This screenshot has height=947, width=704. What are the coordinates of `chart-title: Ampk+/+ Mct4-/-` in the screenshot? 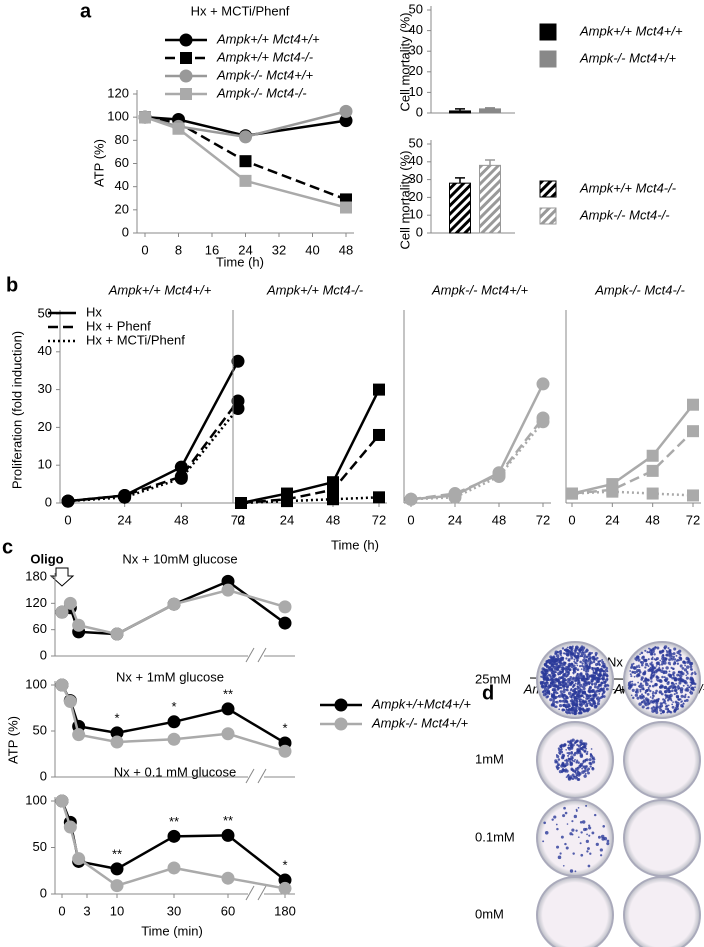 It's located at (315, 289).